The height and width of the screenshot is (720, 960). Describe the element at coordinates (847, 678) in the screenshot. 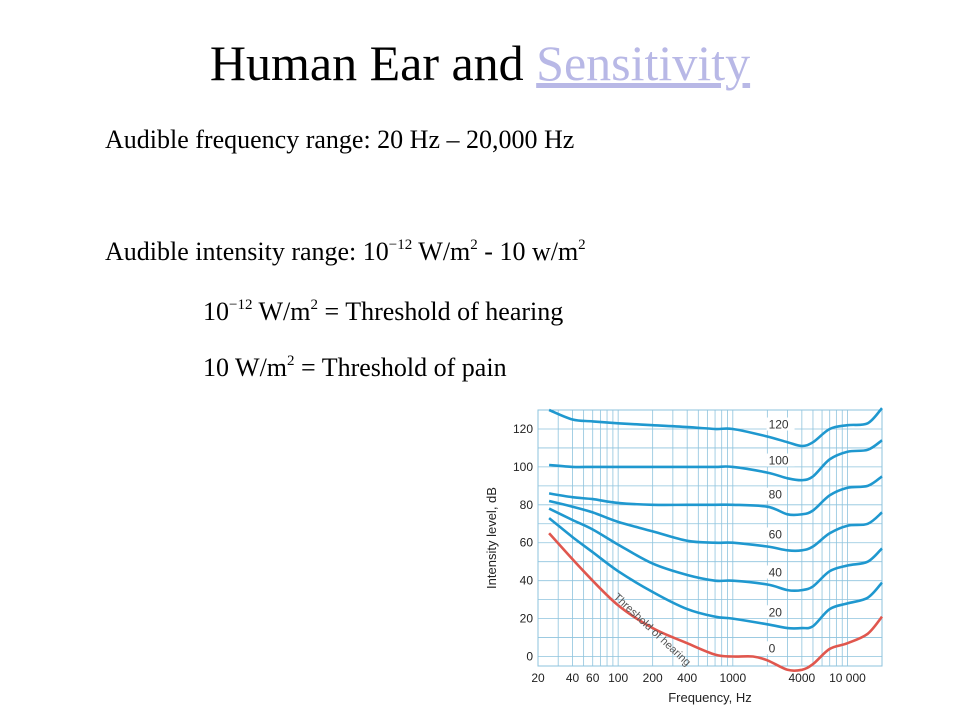

I see `x-tick-label: 10 000` at that location.